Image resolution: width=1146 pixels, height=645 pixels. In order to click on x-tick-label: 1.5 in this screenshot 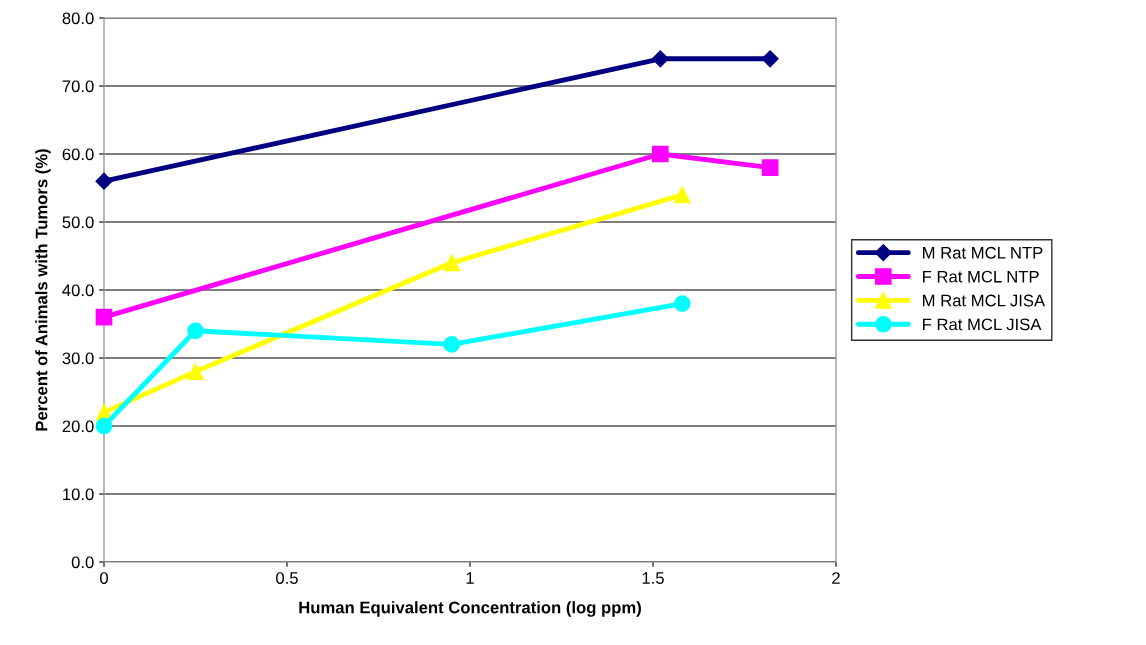, I will do `click(653, 578)`.